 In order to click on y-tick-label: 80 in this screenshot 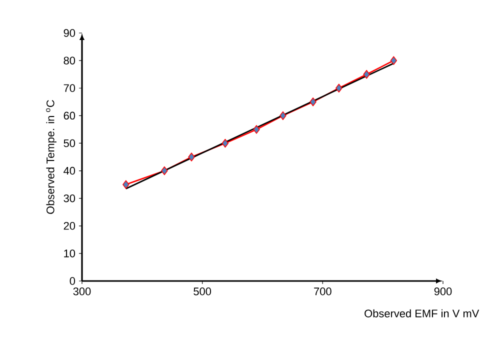, I will do `click(70, 60)`.